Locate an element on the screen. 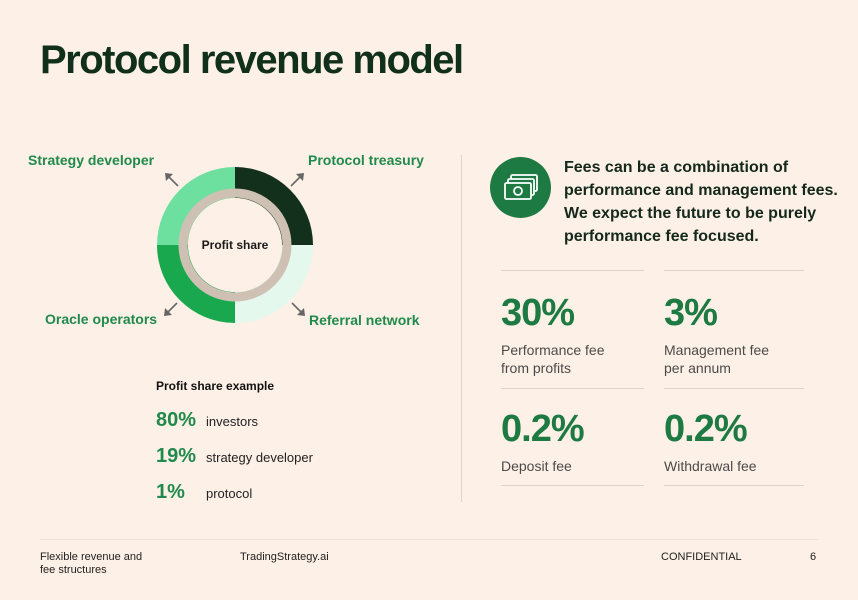 The image size is (858, 600). arrow-up-right-icon is located at coordinates (297, 180).